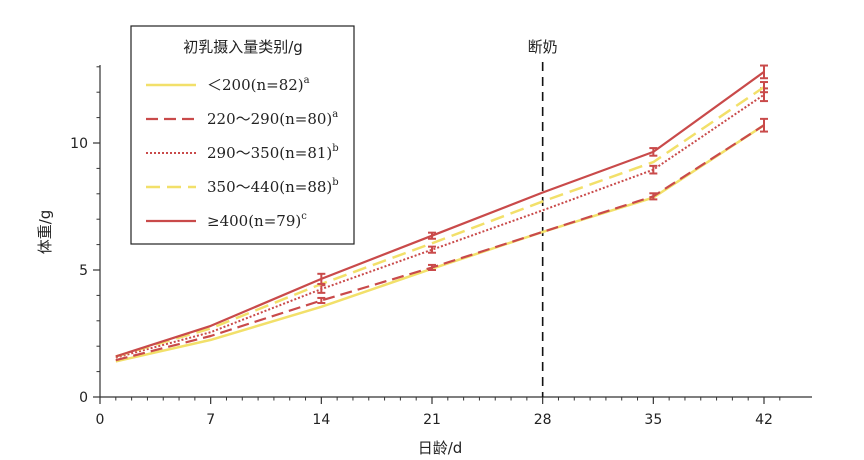 This screenshot has width=864, height=460. I want to click on legend-item: 290～350(n=81)b, so click(242, 152).